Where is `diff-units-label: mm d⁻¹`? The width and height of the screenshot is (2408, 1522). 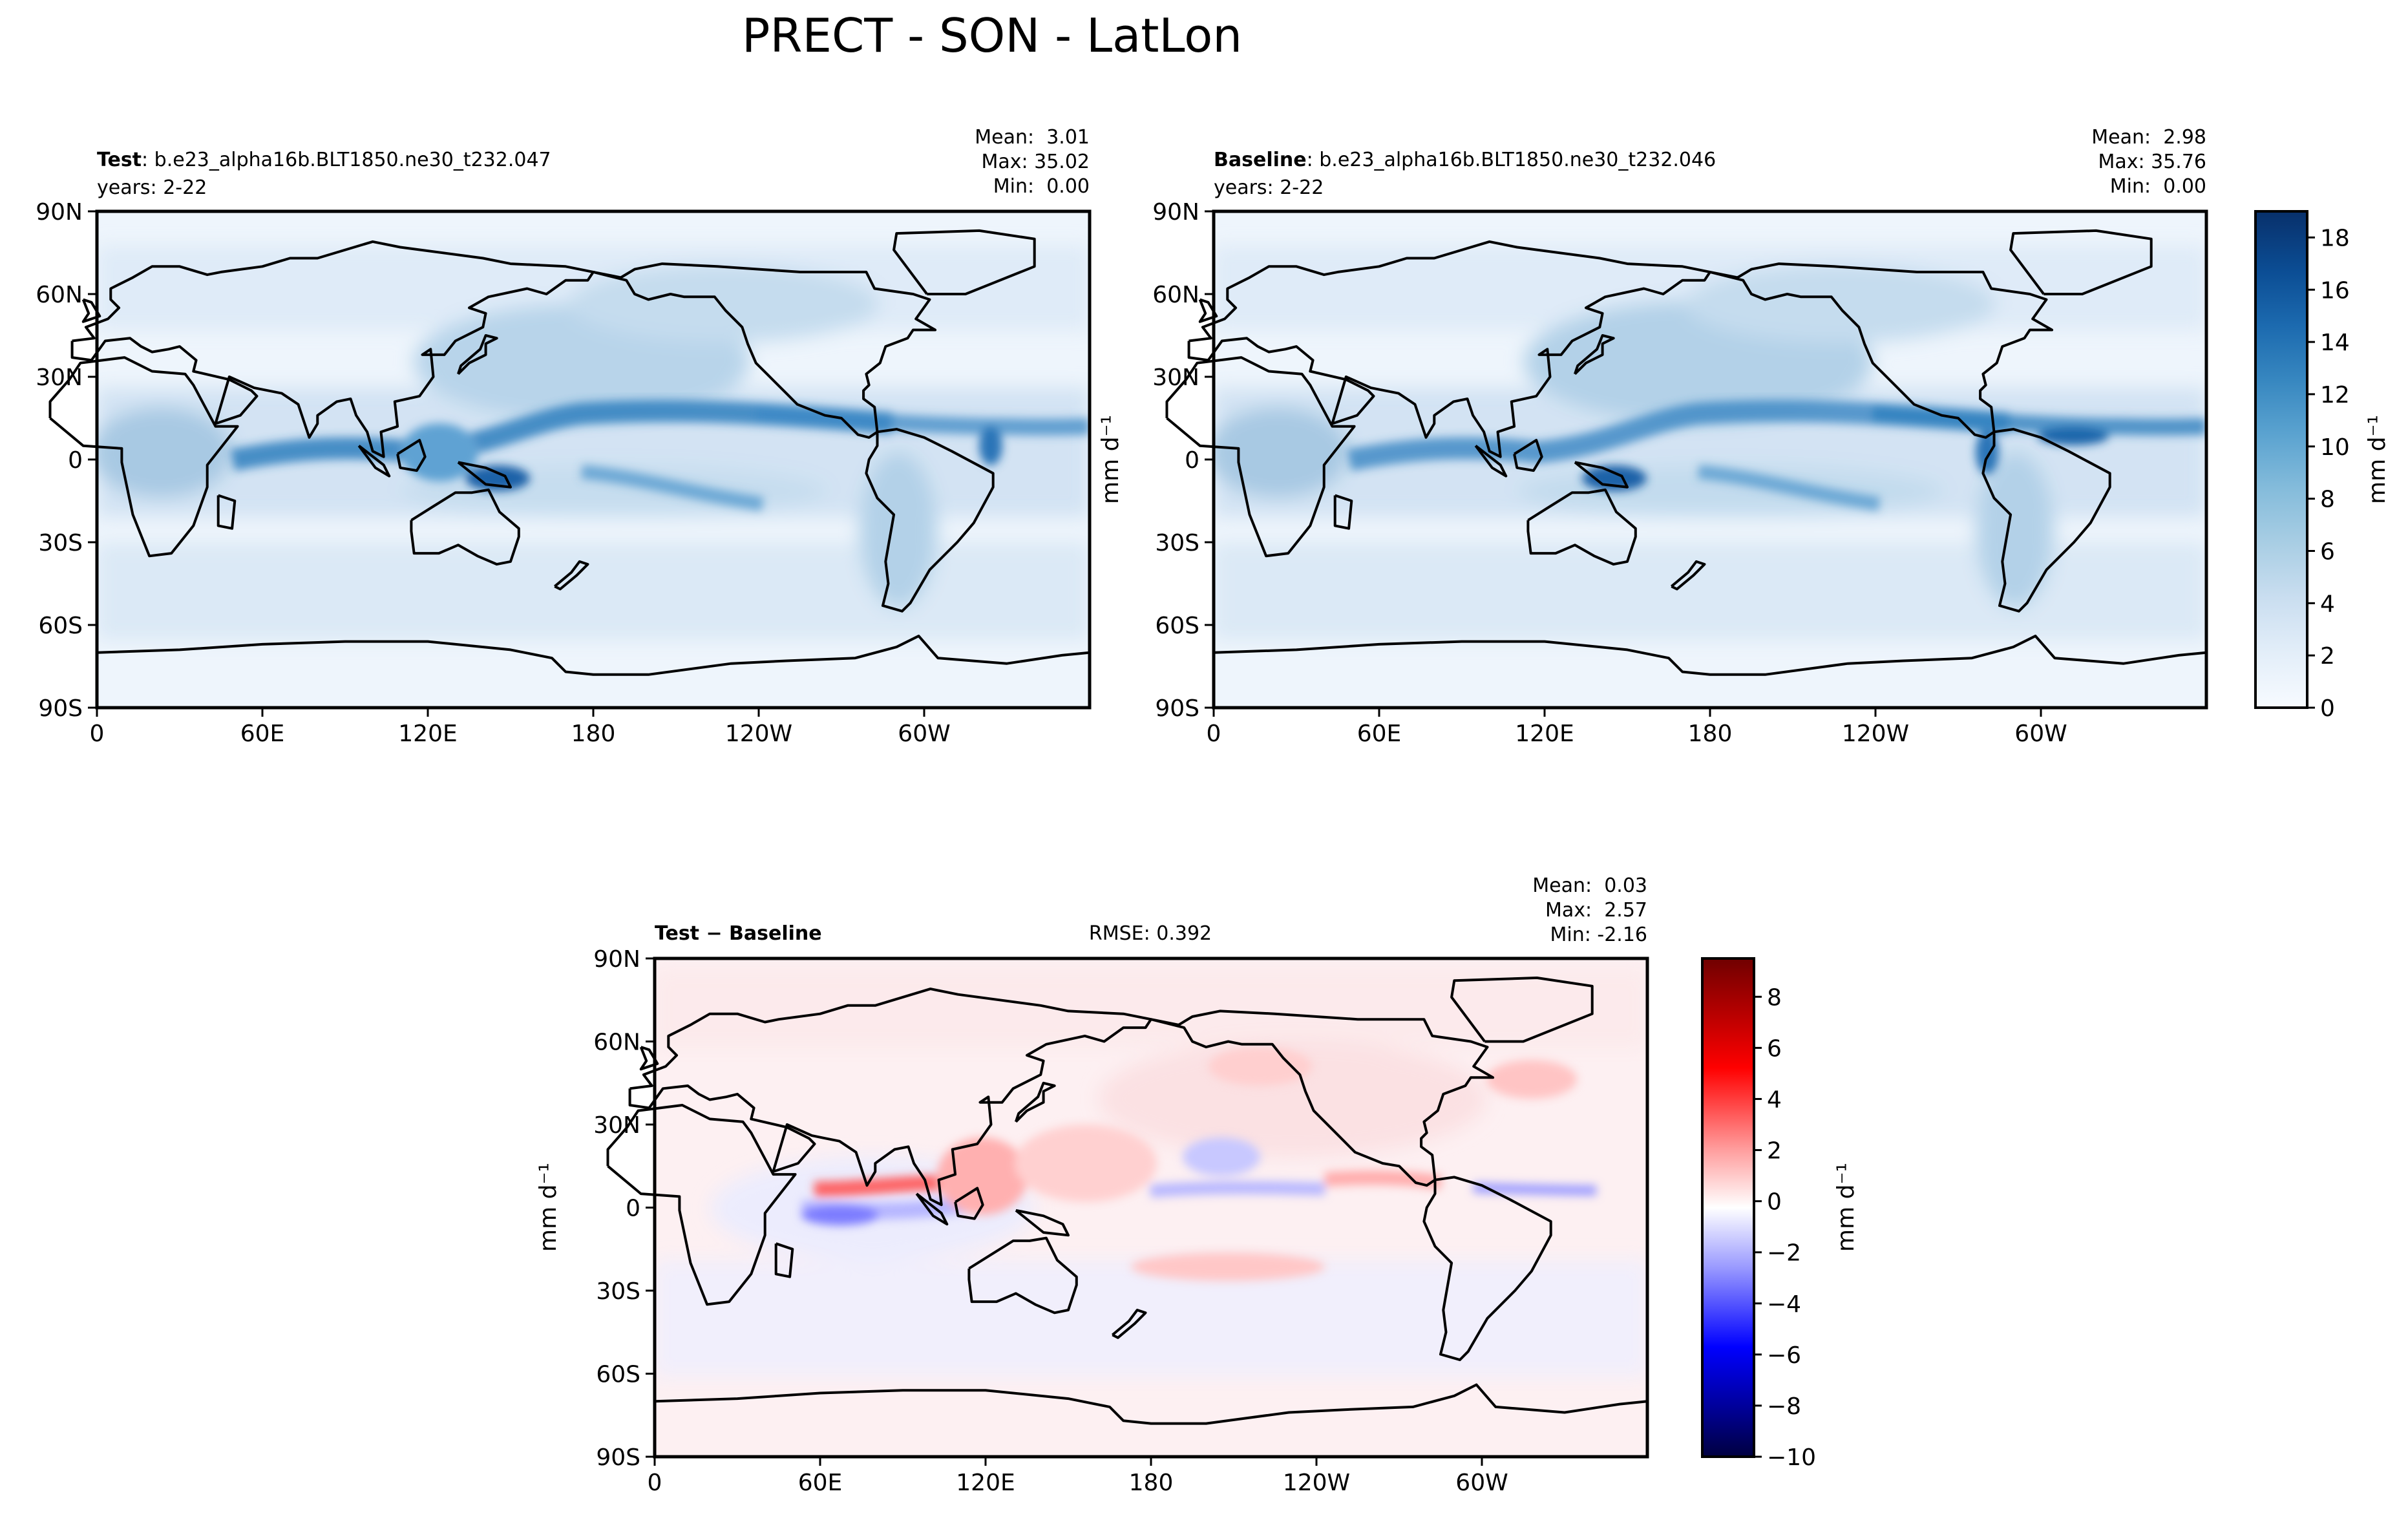
diff-units-label: mm d⁻¹ is located at coordinates (548, 1207).